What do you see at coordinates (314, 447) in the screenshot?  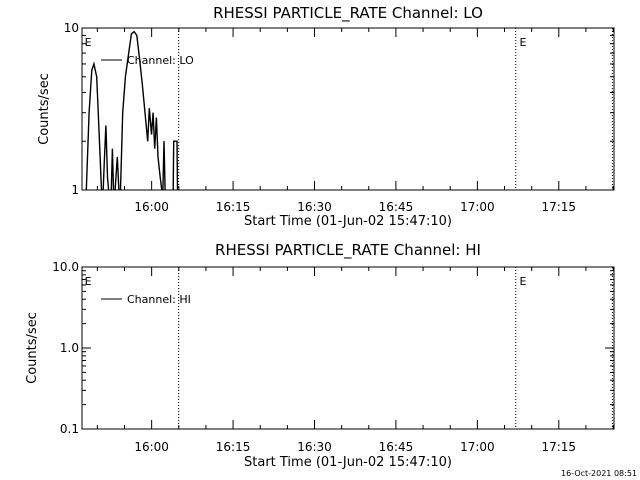 I see `panel-2-x-tick-label: 16:30` at bounding box center [314, 447].